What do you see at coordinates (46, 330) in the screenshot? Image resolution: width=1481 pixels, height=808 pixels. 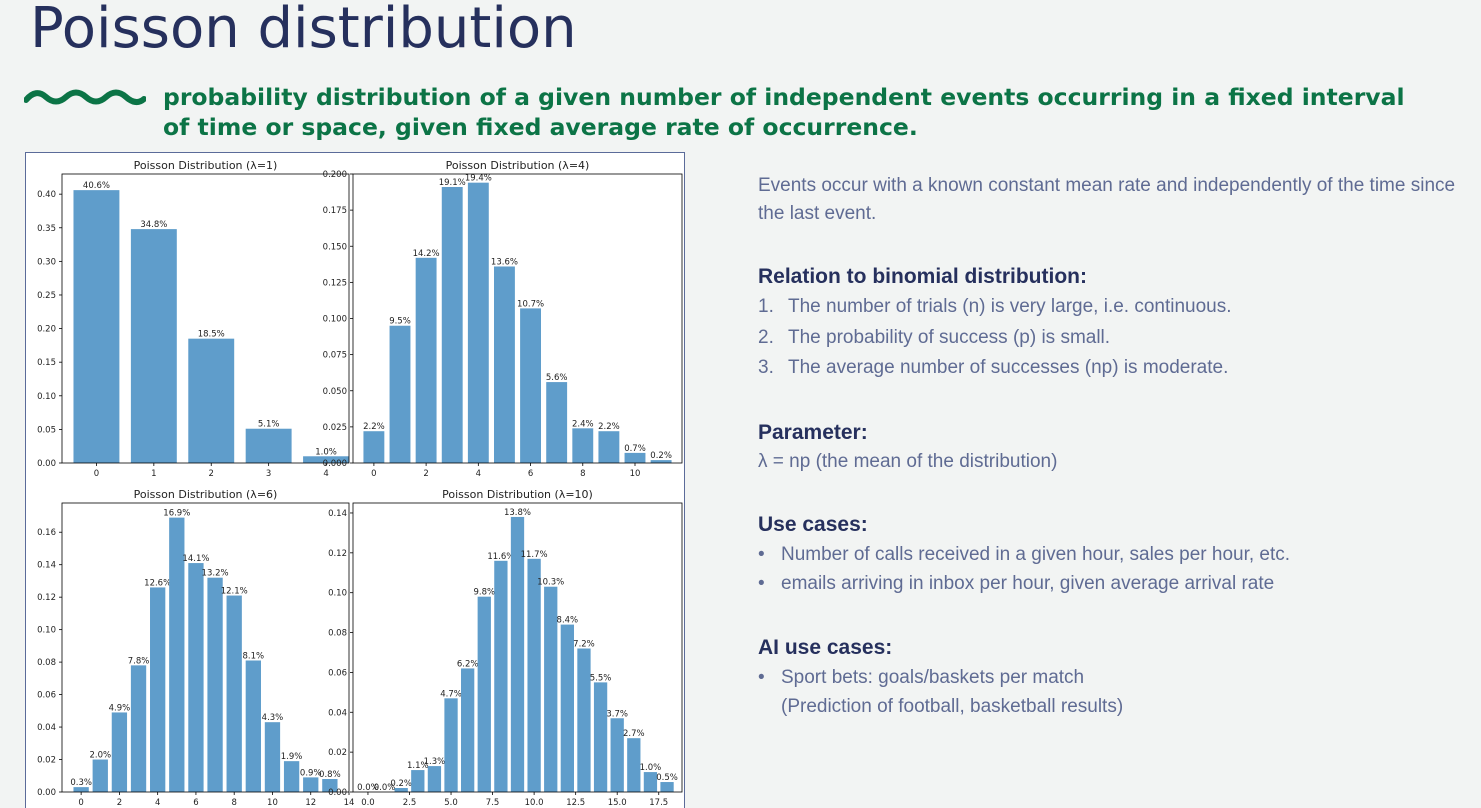 I see `y-tick-label: 0.20` at bounding box center [46, 330].